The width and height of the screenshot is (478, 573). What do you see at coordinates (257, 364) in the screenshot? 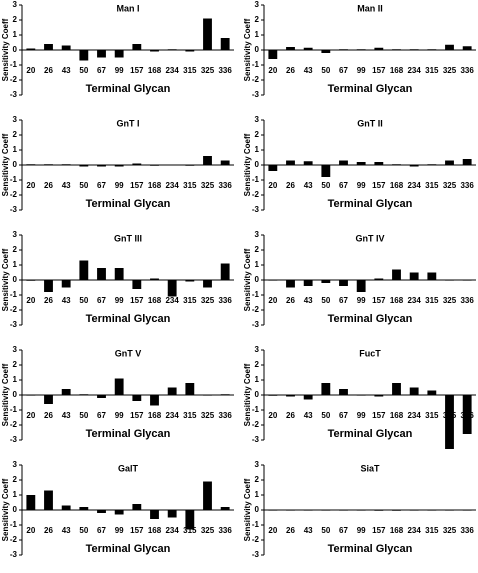
I see `y-tick-label: 2` at bounding box center [257, 364].